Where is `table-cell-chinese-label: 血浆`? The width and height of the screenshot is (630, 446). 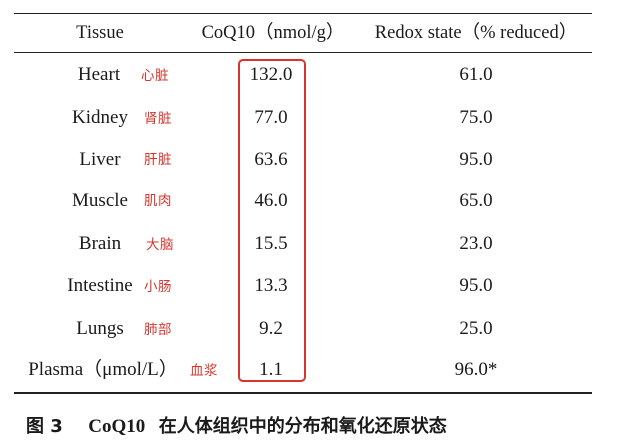
table-cell-chinese-label: 血浆 is located at coordinates (204, 371).